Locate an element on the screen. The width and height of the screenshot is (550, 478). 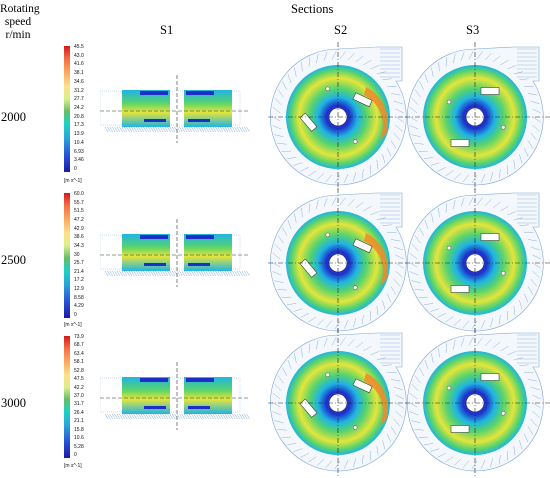
legend-unit: [m s^-1] is located at coordinates (73, 325).